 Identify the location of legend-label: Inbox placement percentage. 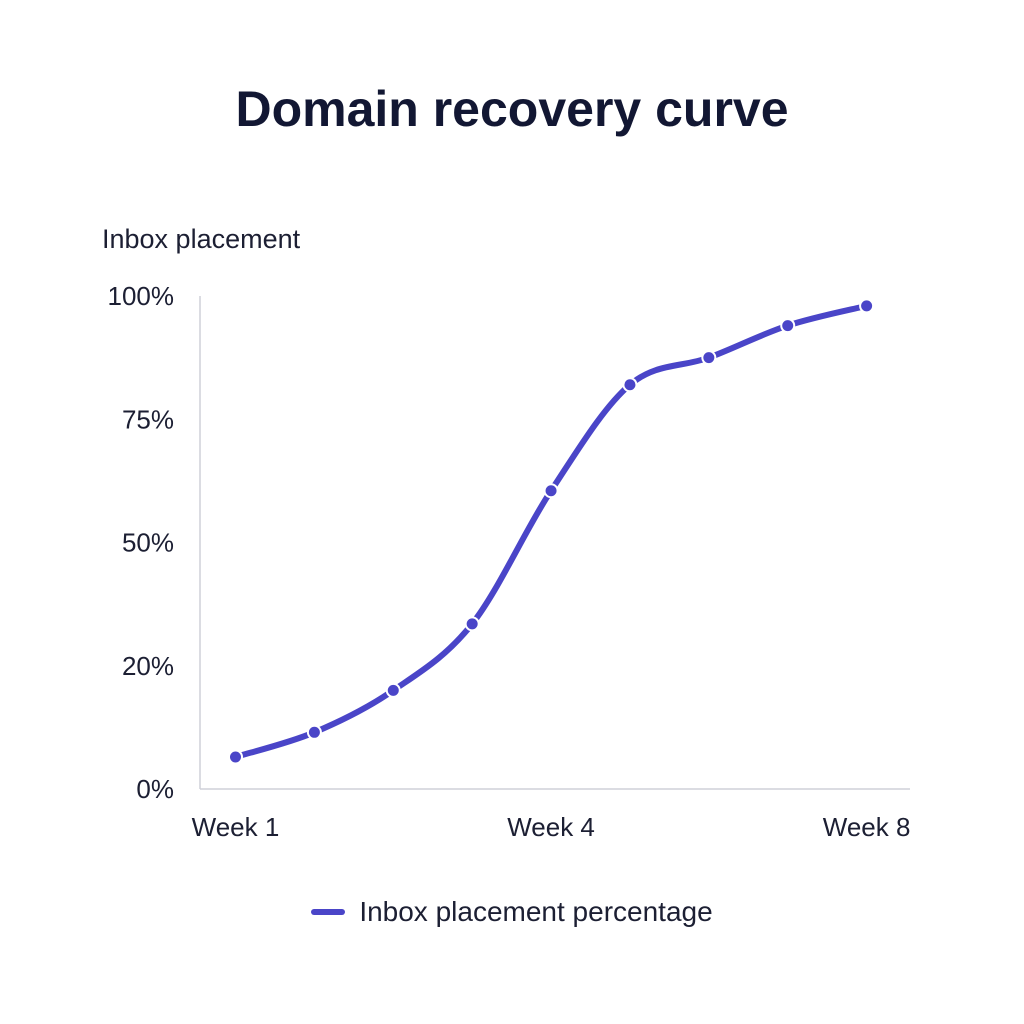
(536, 911).